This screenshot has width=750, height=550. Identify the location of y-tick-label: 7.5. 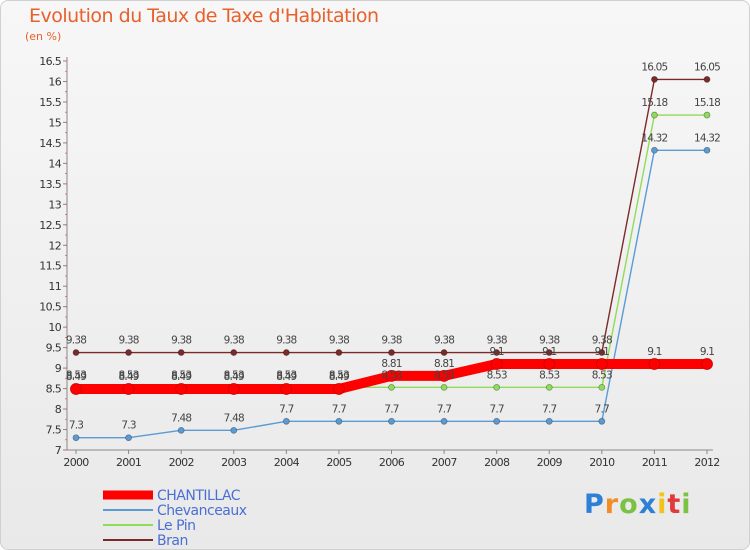
(54, 430).